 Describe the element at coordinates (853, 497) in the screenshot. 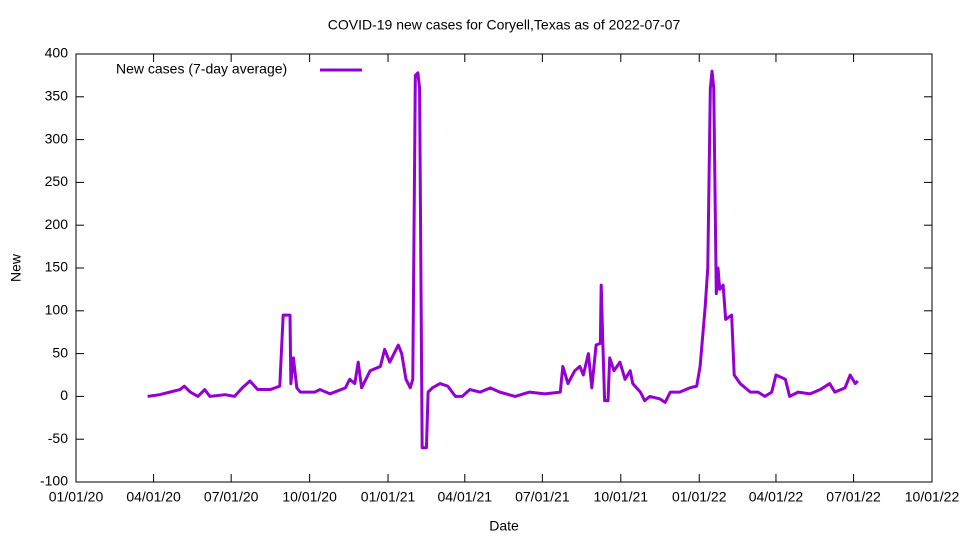

I see `x-tick-label: 07/01/22` at that location.